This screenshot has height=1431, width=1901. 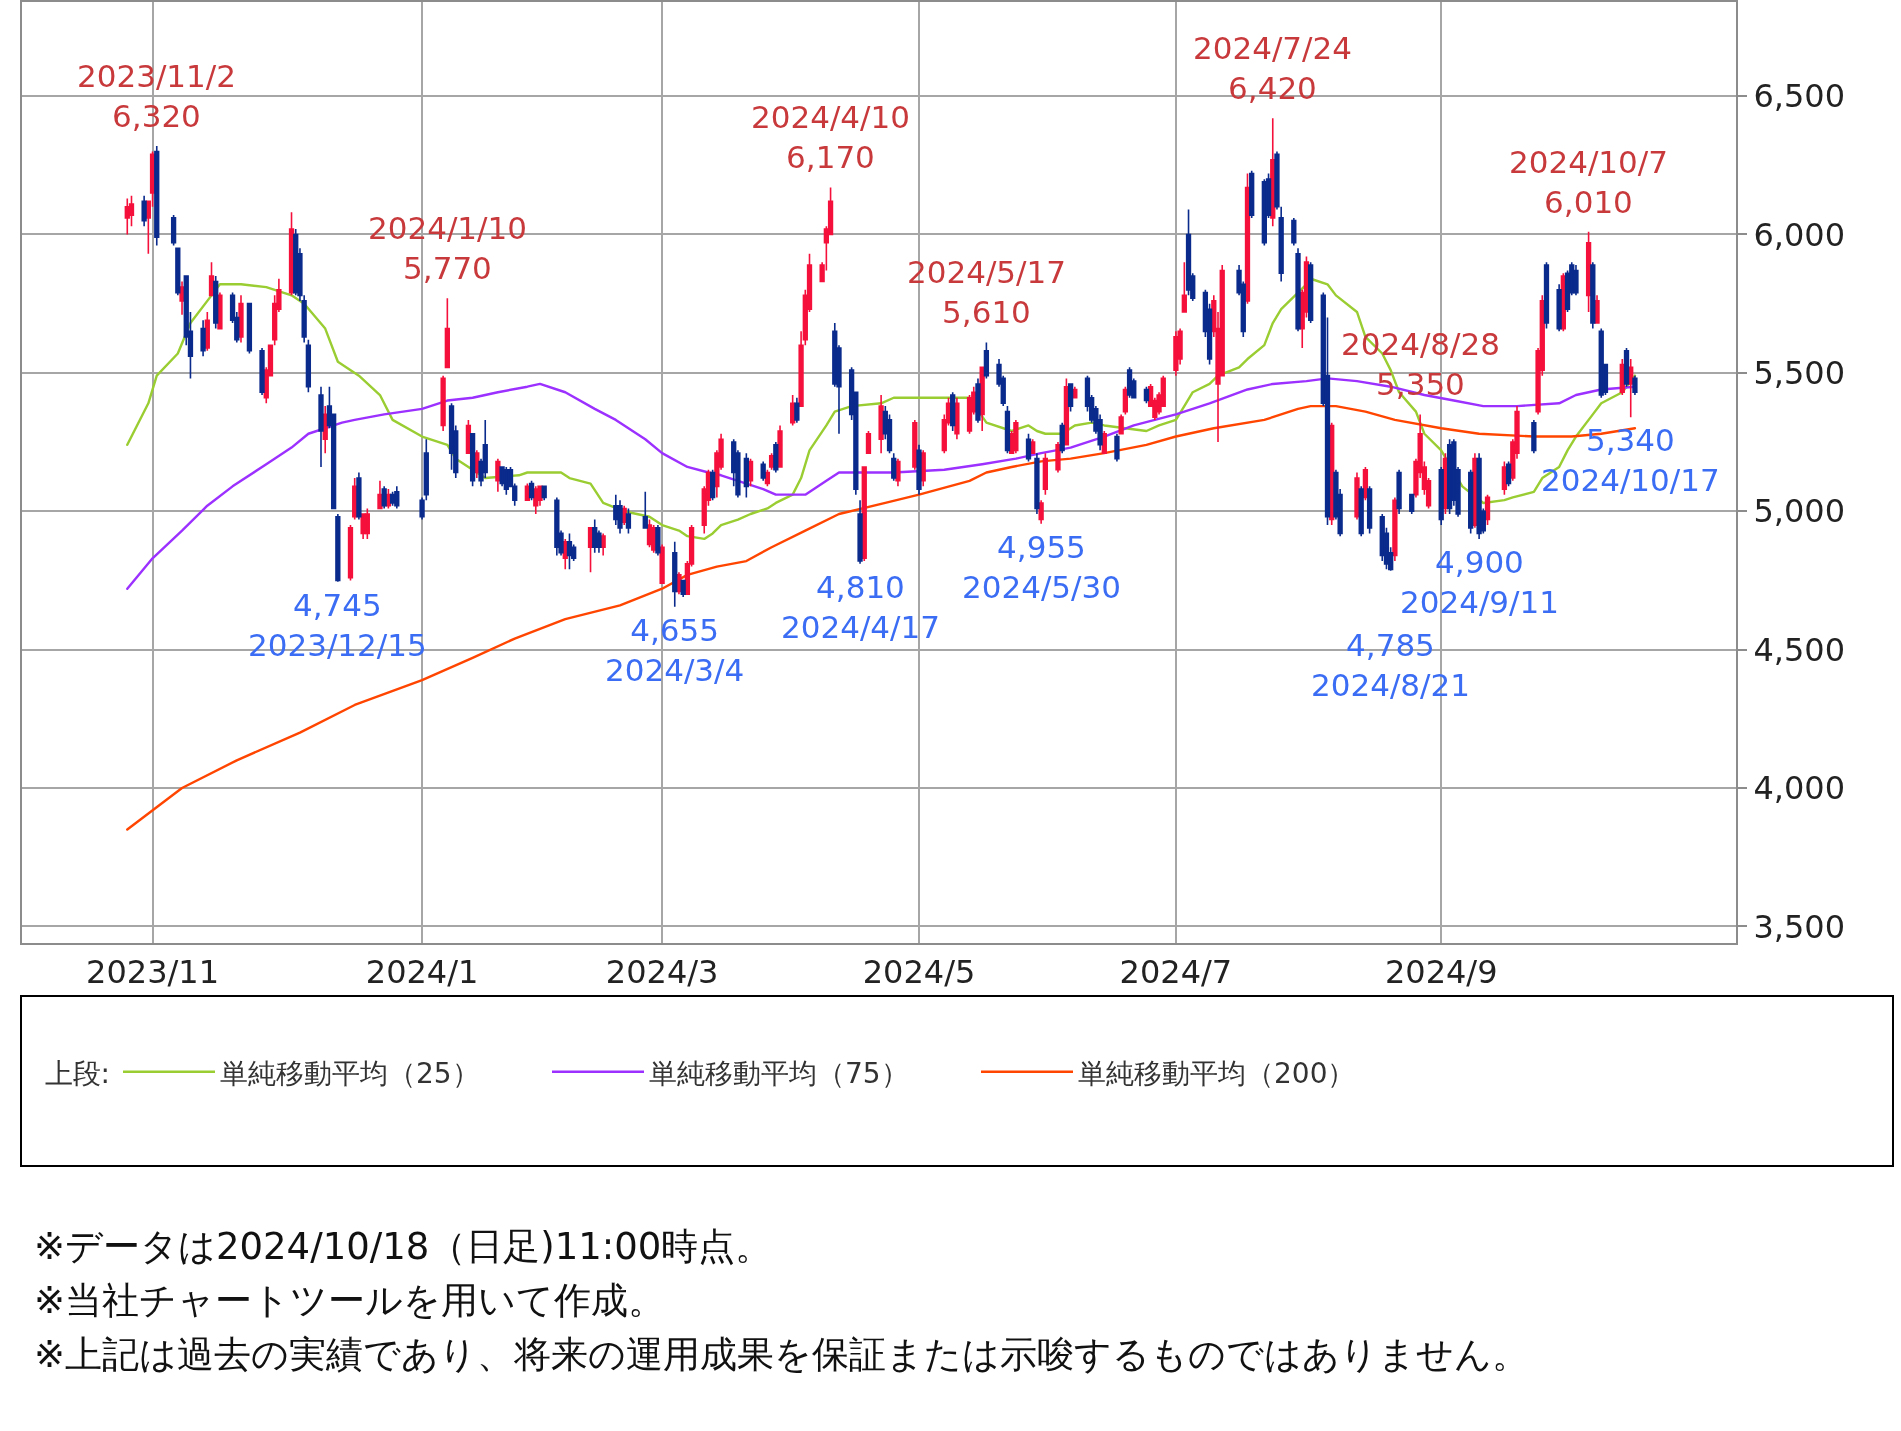 What do you see at coordinates (1799, 373) in the screenshot?
I see `y-tick-label: 5,500` at bounding box center [1799, 373].